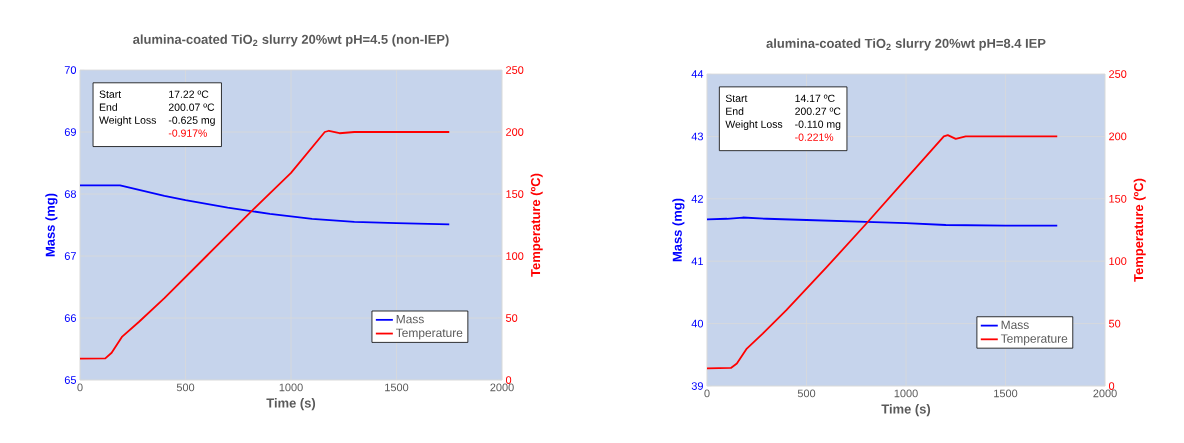 The width and height of the screenshot is (1184, 443). What do you see at coordinates (70, 380) in the screenshot?
I see `y-tick-label: 65` at bounding box center [70, 380].